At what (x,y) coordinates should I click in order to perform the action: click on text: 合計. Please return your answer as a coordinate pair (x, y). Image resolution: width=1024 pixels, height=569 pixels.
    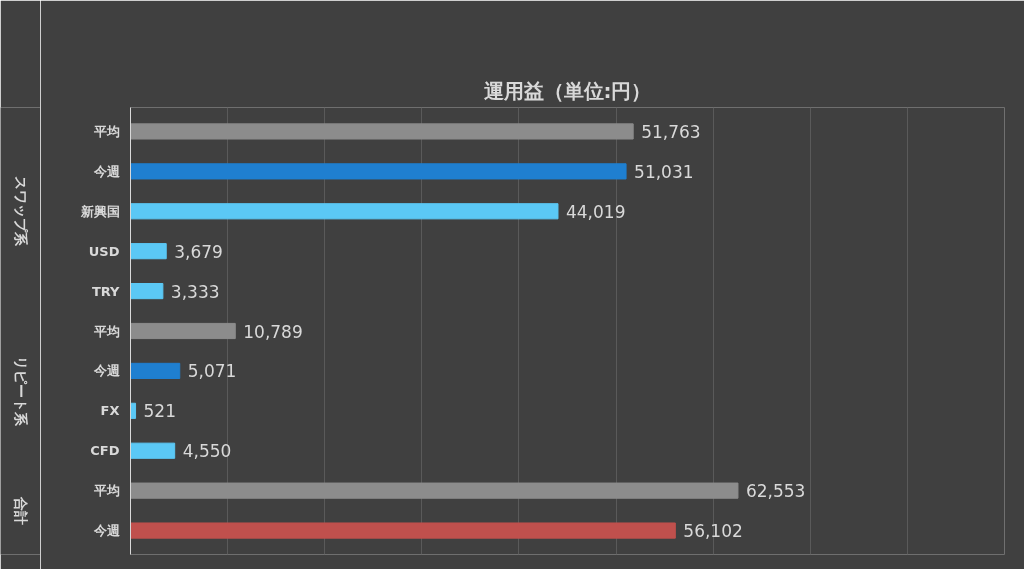
    Looking at the image, I should click on (20, 510).